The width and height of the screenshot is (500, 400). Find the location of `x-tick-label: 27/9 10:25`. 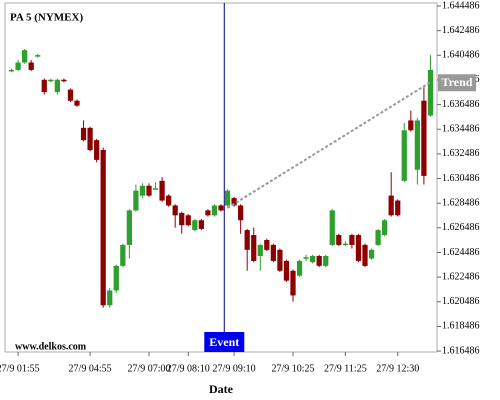

x-tick-label: 27/9 10:25 is located at coordinates (292, 368).